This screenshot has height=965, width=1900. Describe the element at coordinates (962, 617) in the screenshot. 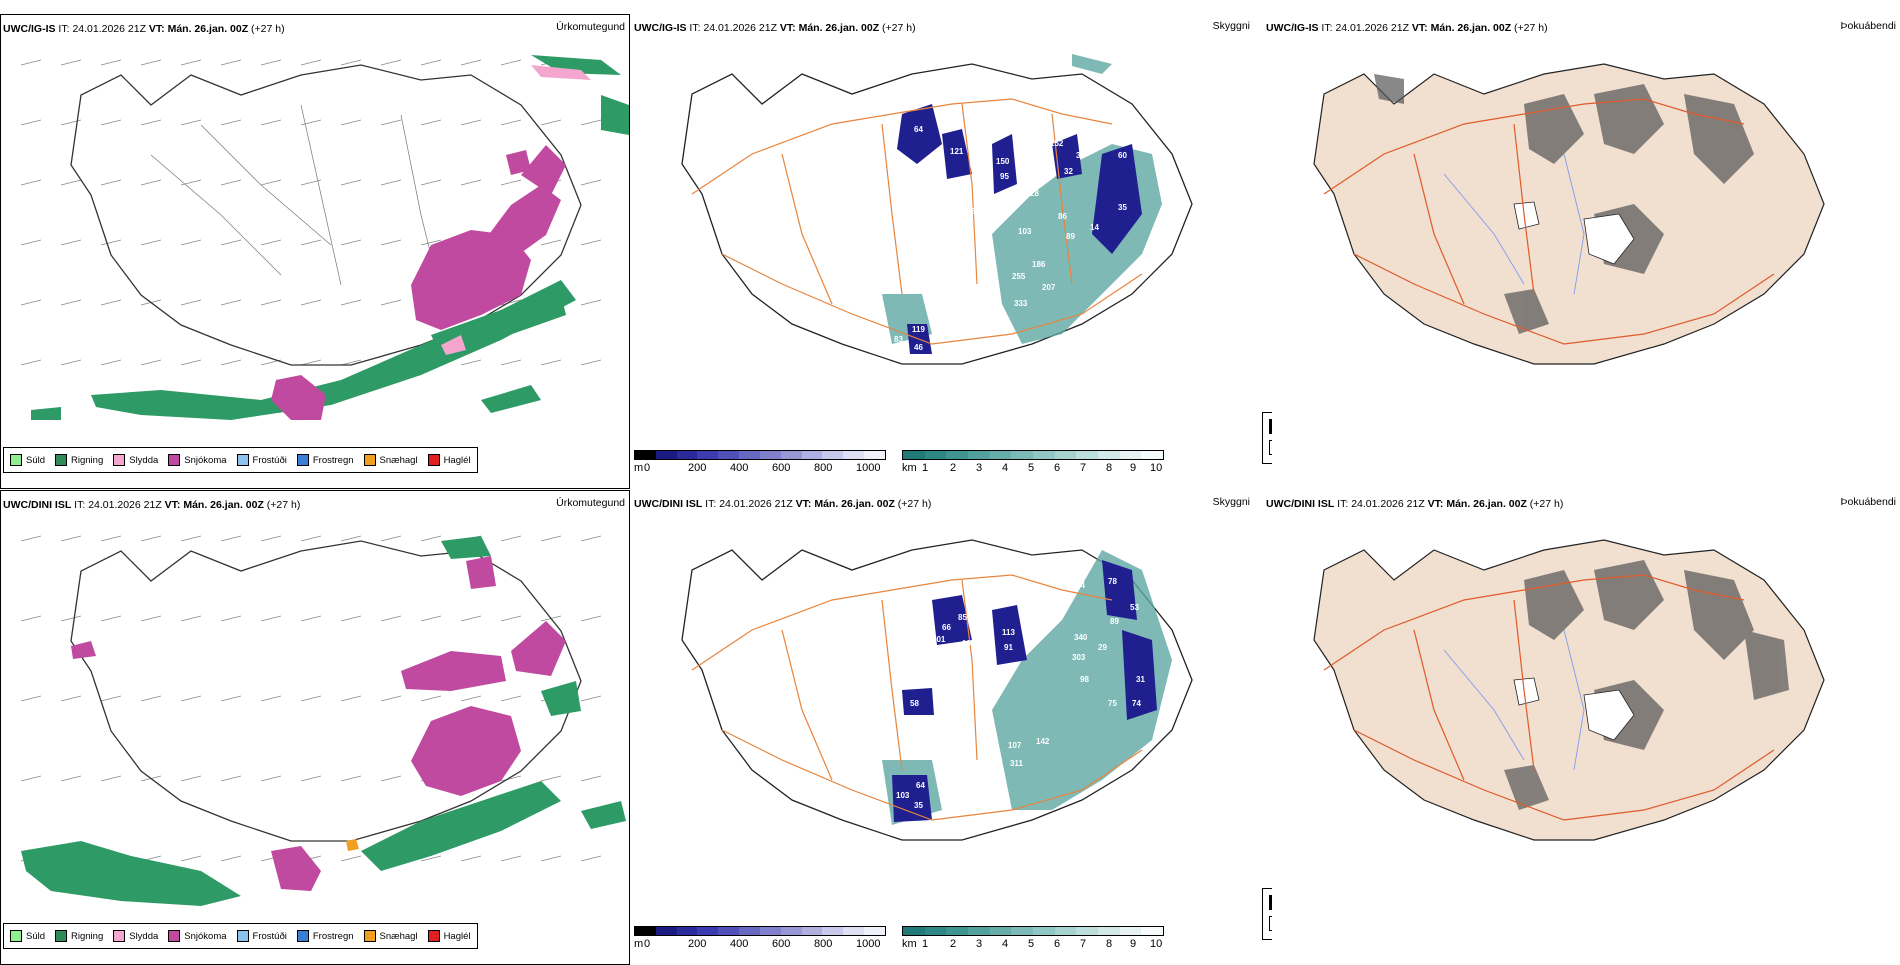

I see `vis-value-label: 85` at that location.